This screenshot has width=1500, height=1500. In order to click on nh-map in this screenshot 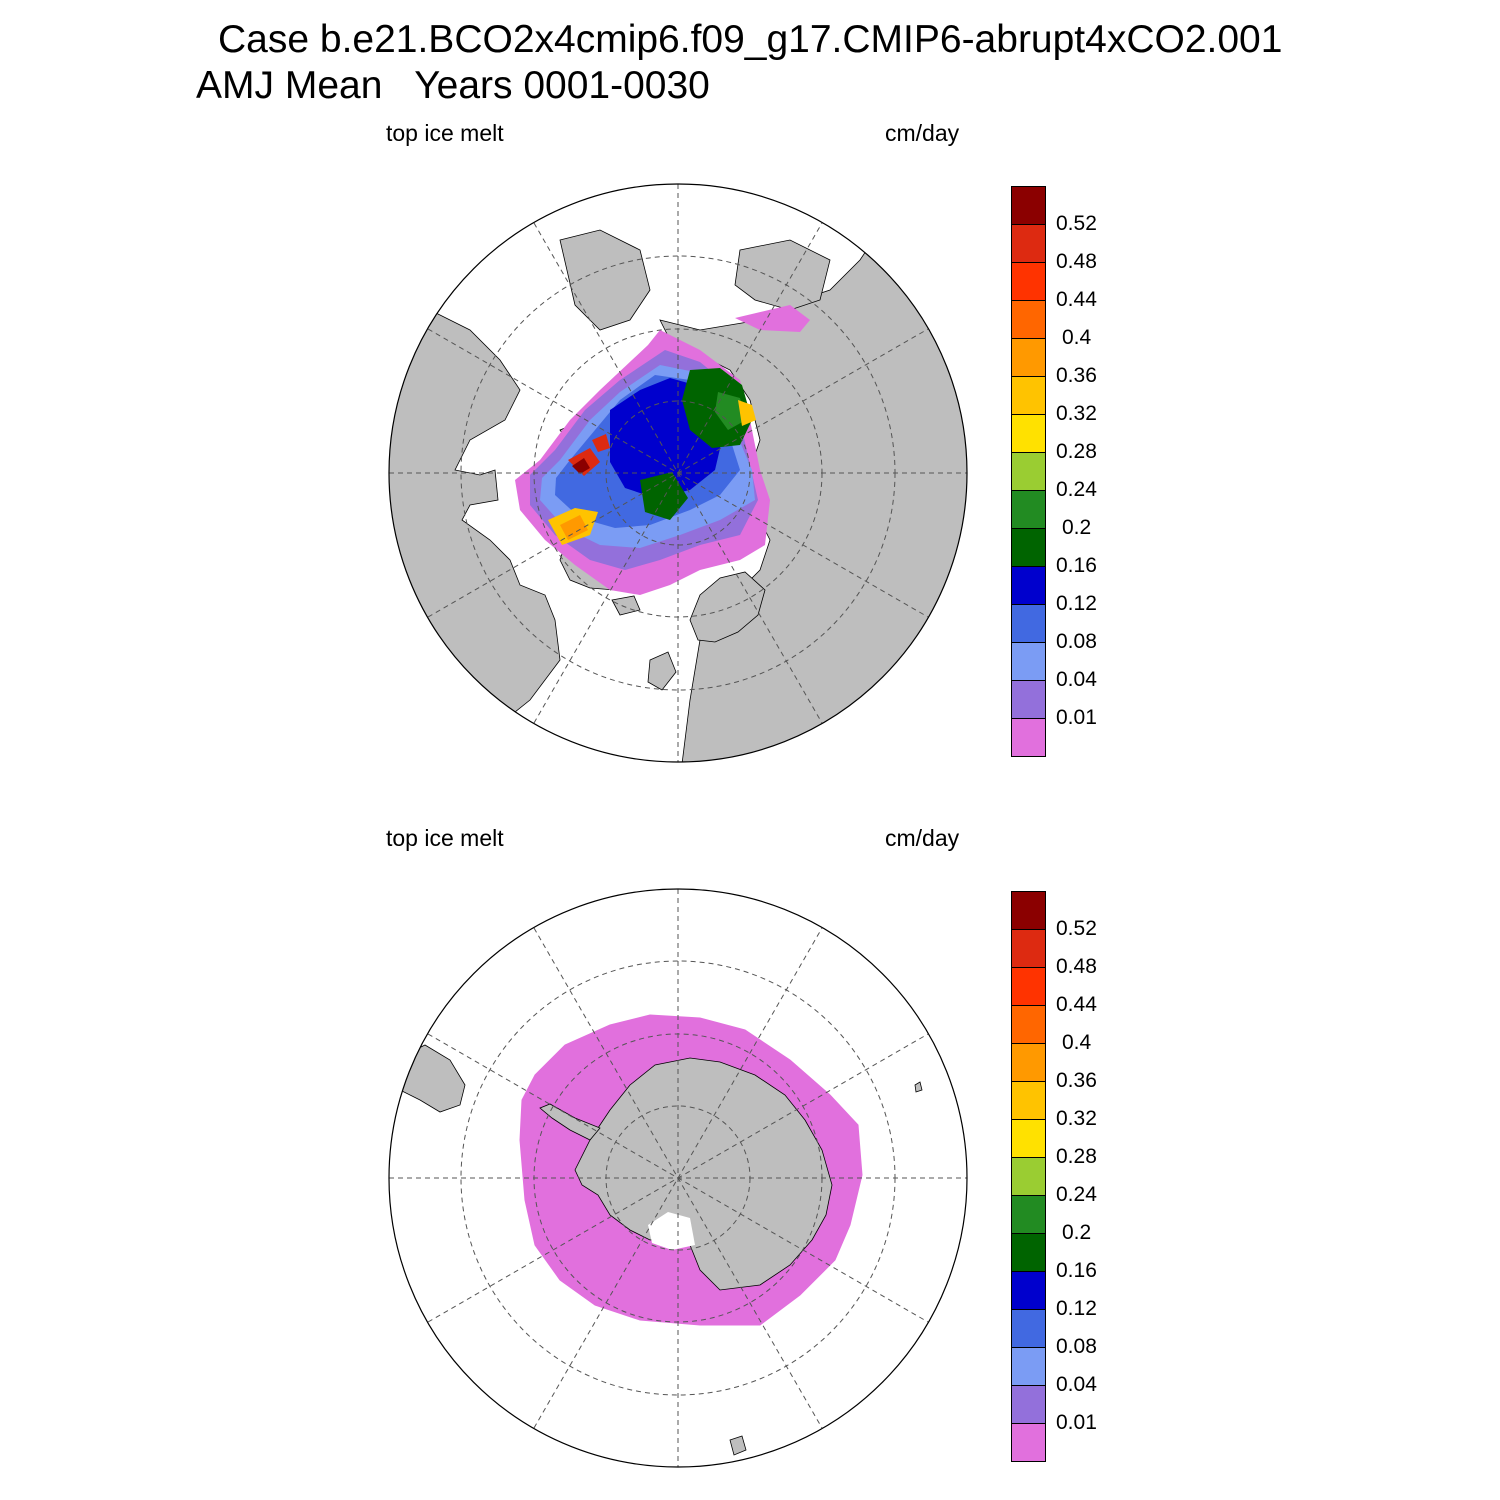, I will do `click(678, 473)`.